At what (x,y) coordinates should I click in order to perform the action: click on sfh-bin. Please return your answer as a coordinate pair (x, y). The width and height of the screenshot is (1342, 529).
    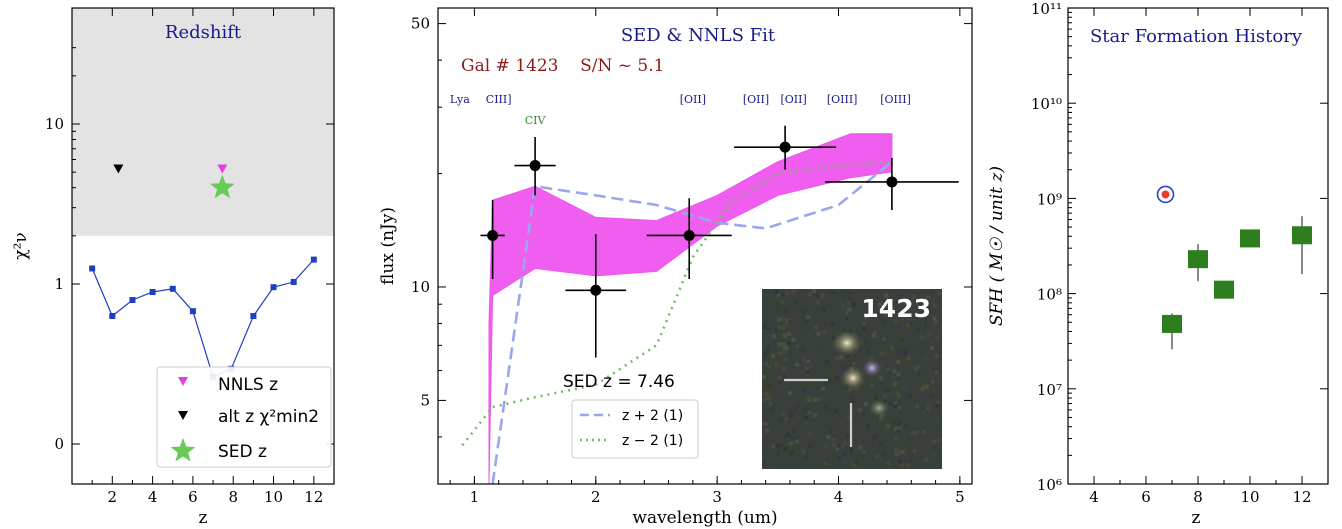
    Looking at the image, I should click on (1198, 259).